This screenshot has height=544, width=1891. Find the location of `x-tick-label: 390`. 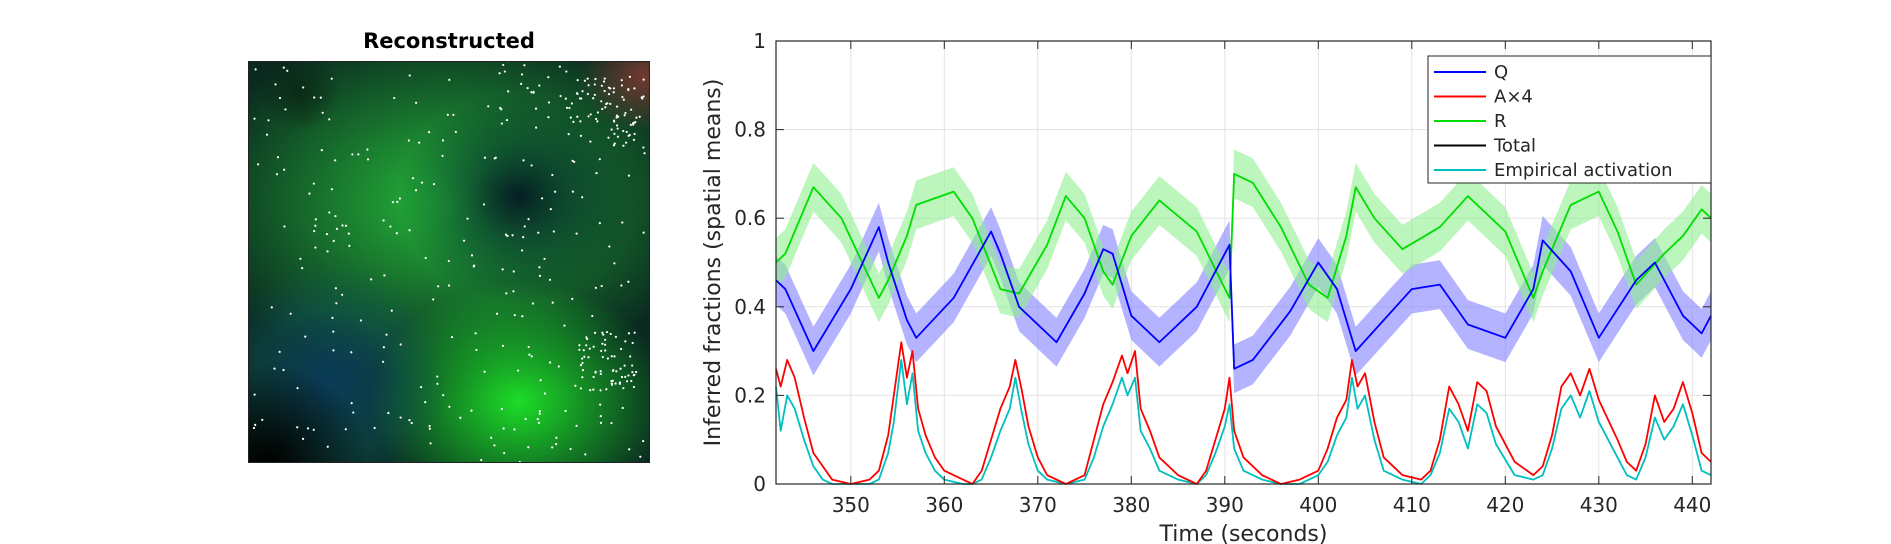

x-tick-label: 390 is located at coordinates (1225, 505).